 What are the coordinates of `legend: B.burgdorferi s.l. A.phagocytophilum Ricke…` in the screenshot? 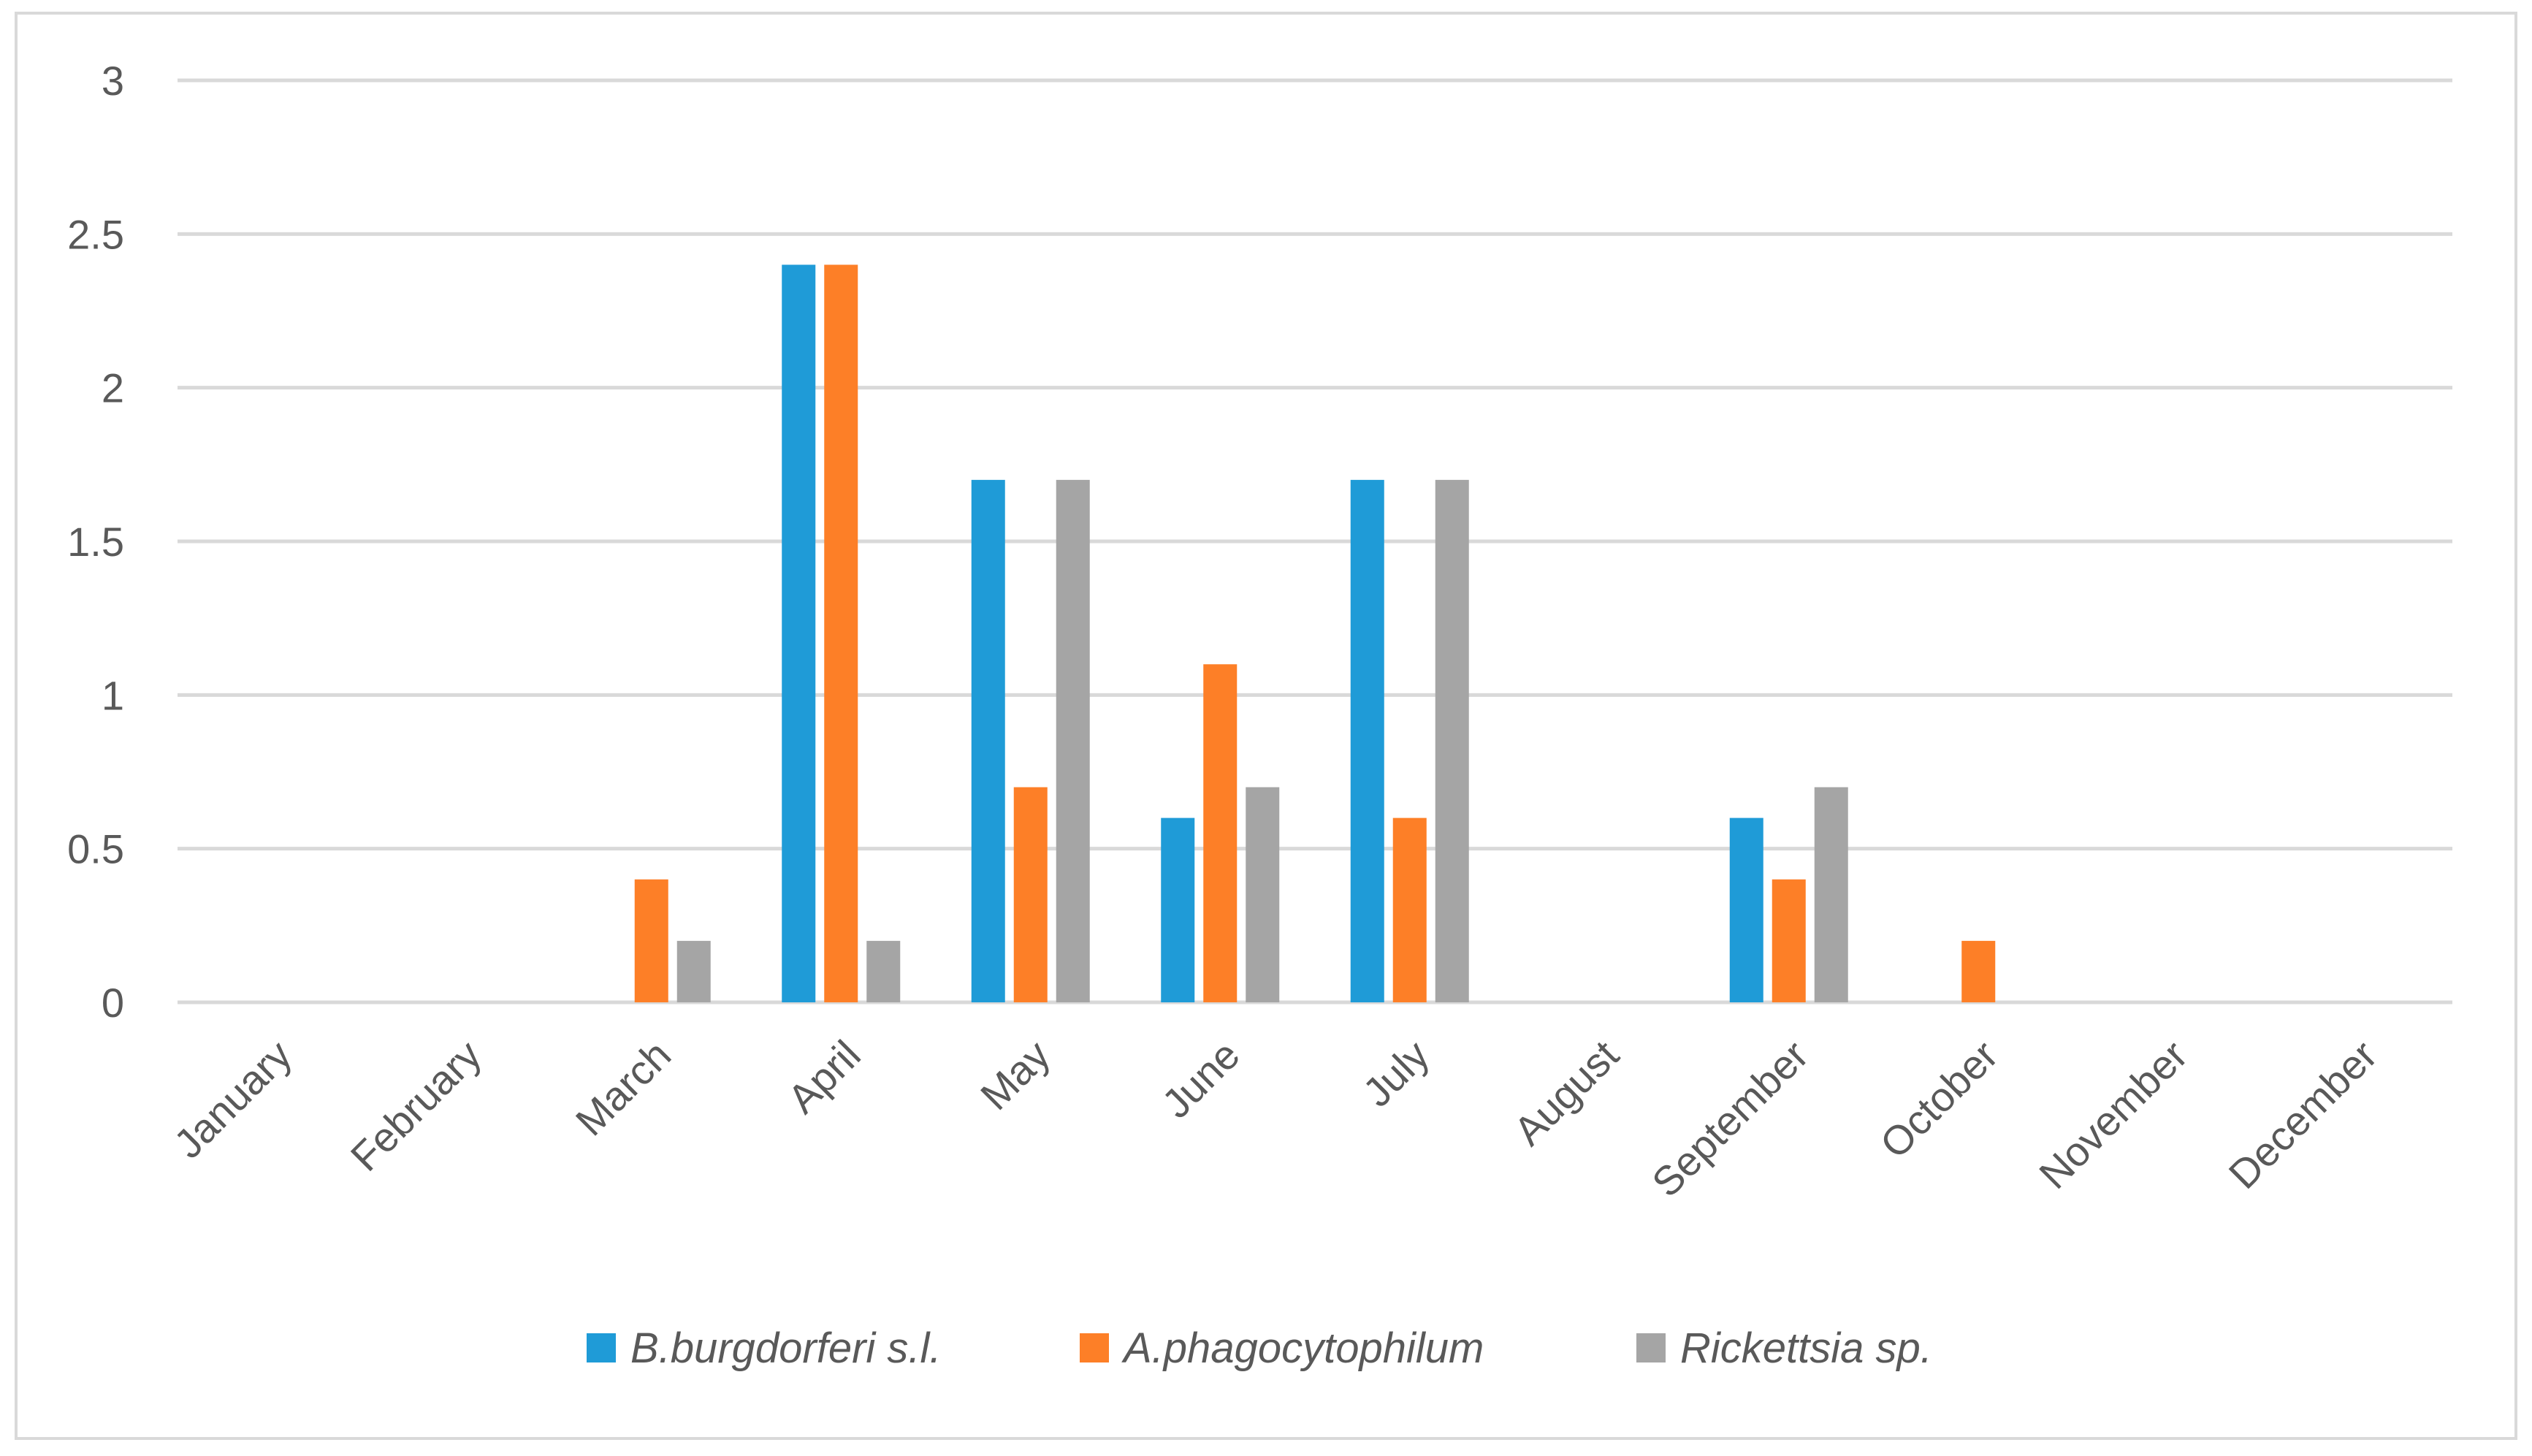 It's located at (1259, 1348).